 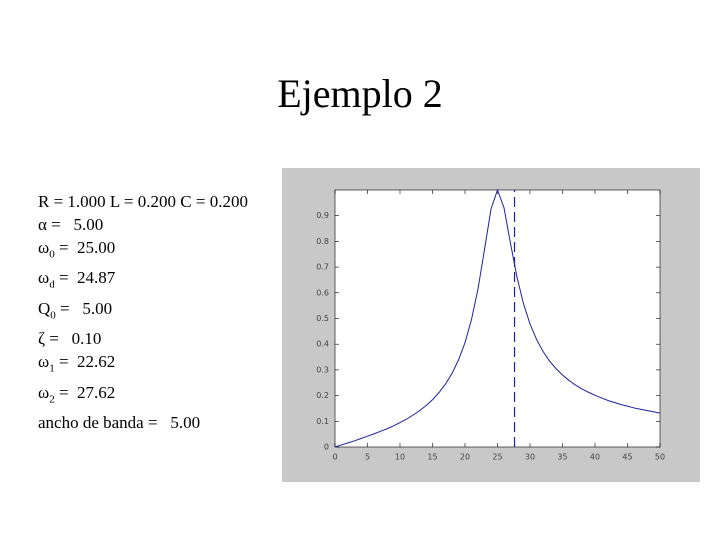 I want to click on y-tick-label: 0.2, so click(x=322, y=395).